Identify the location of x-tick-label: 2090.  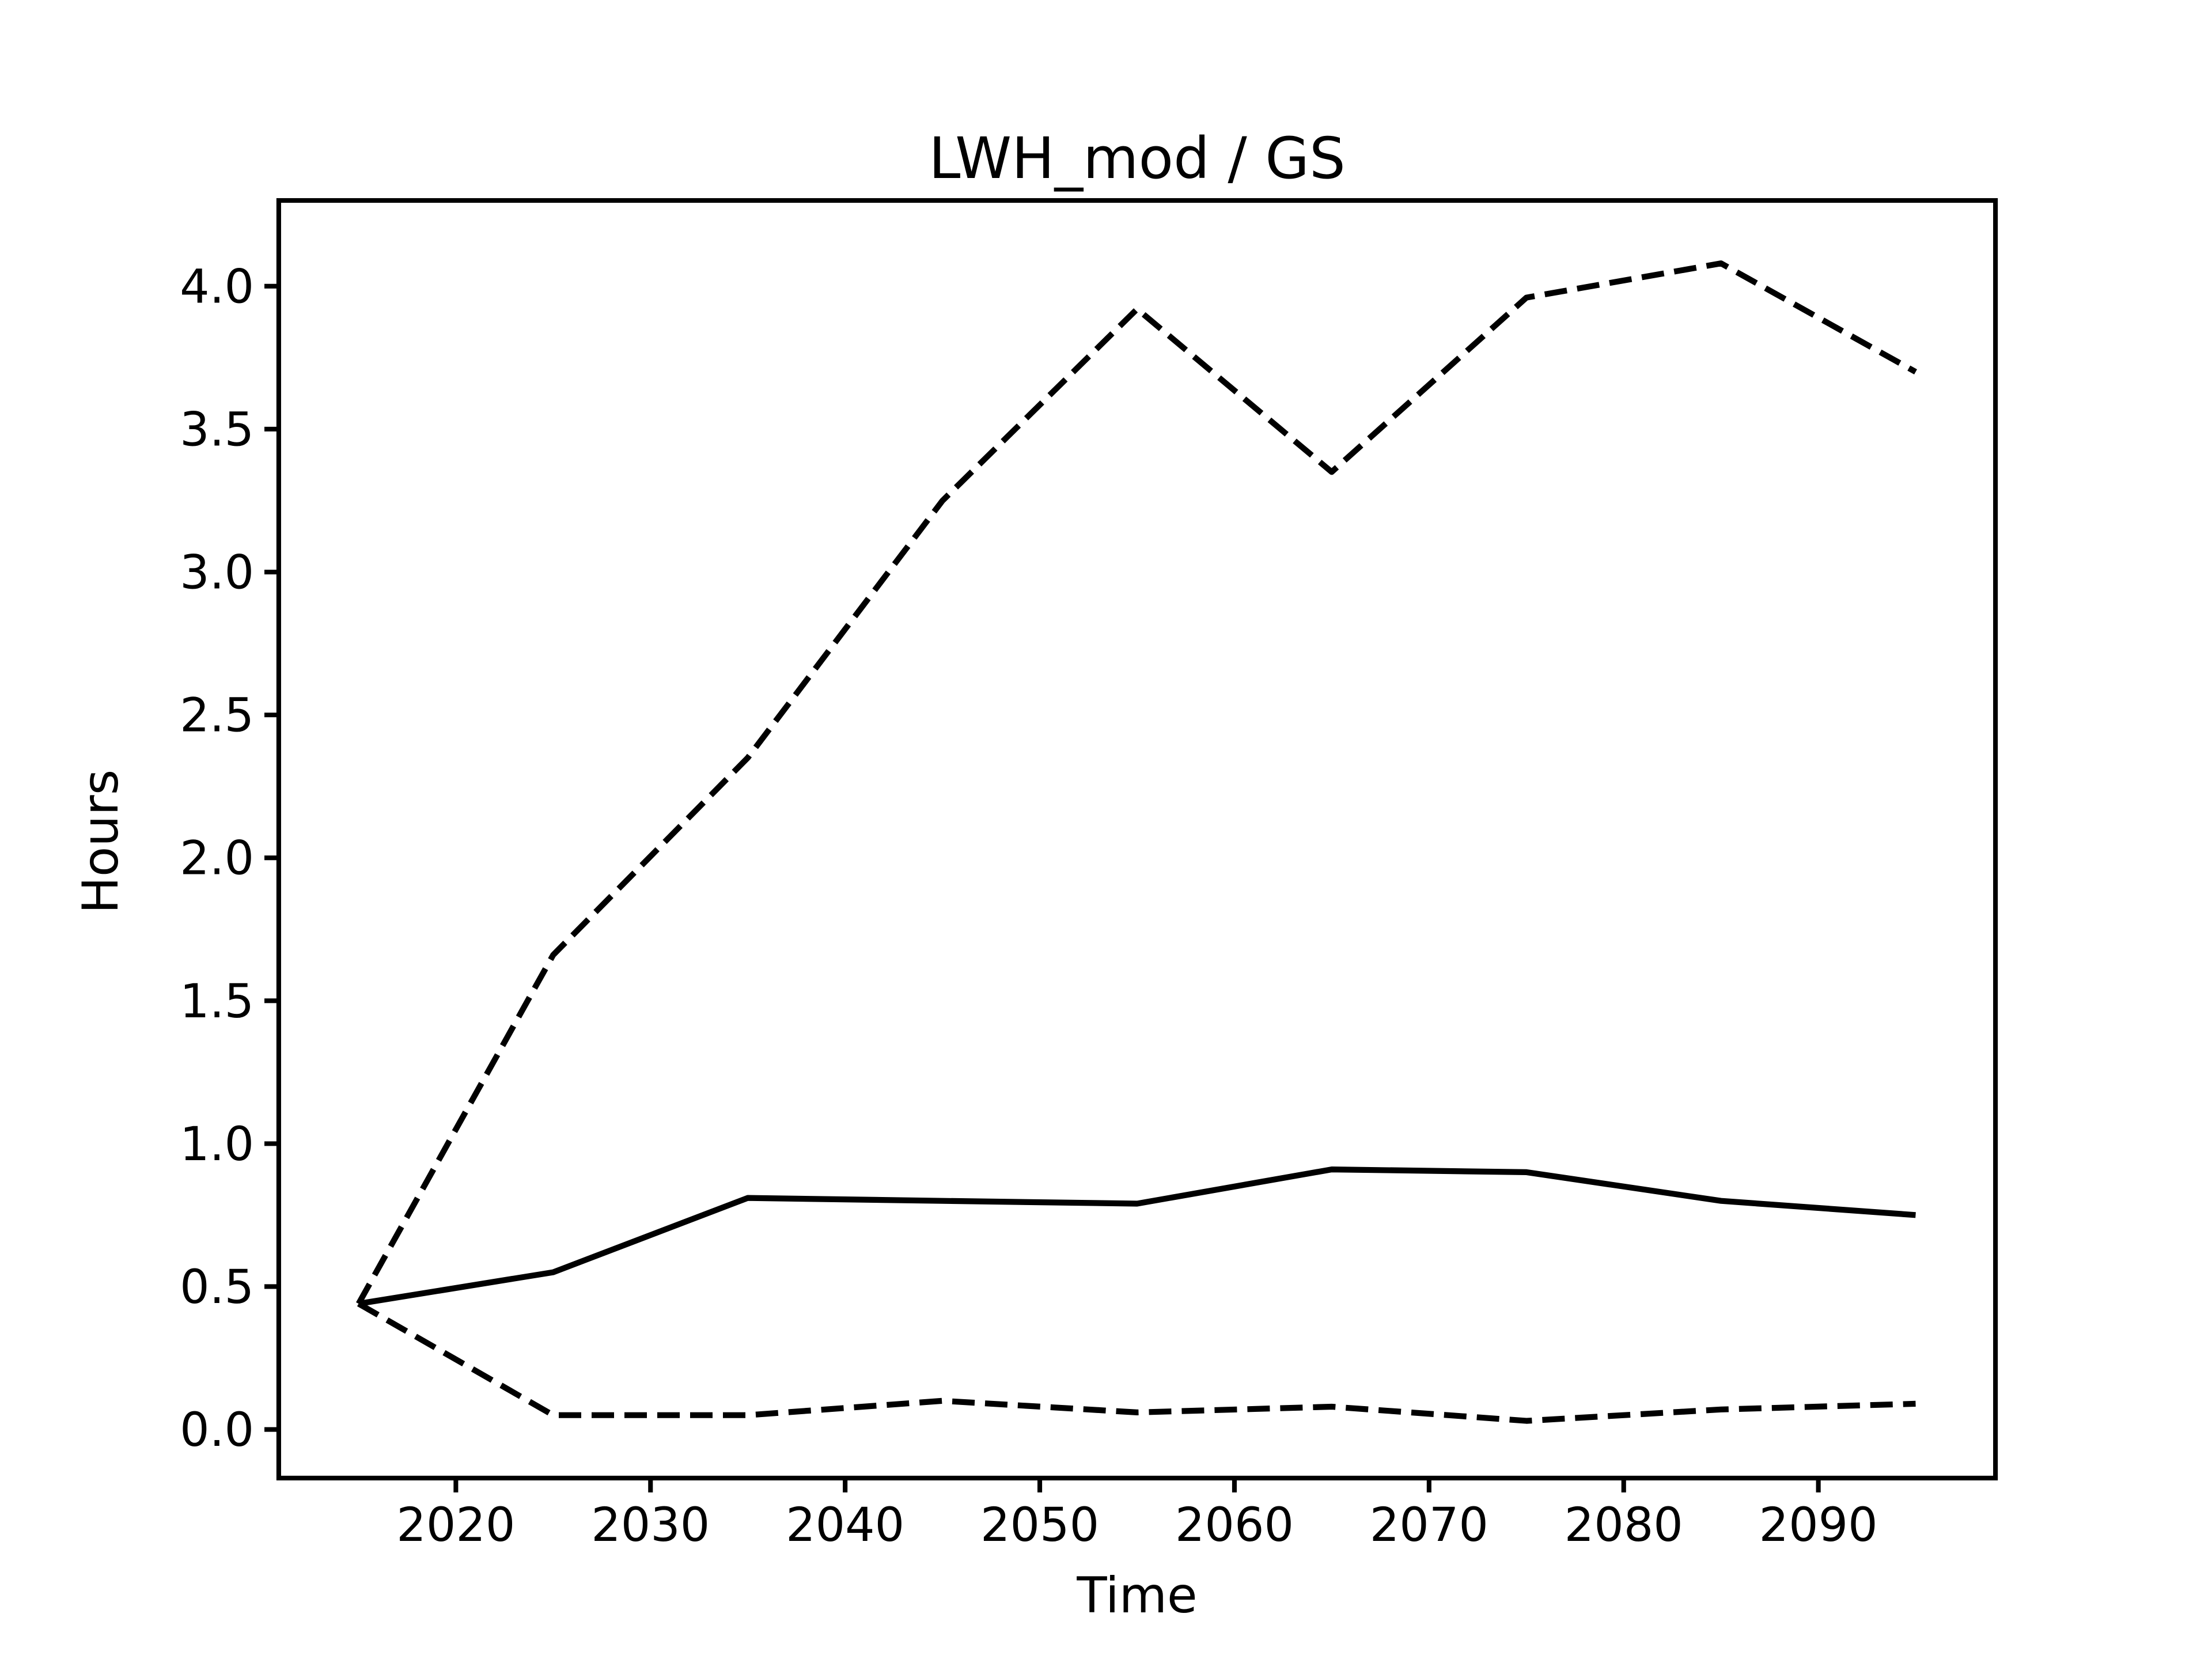
(1818, 1525).